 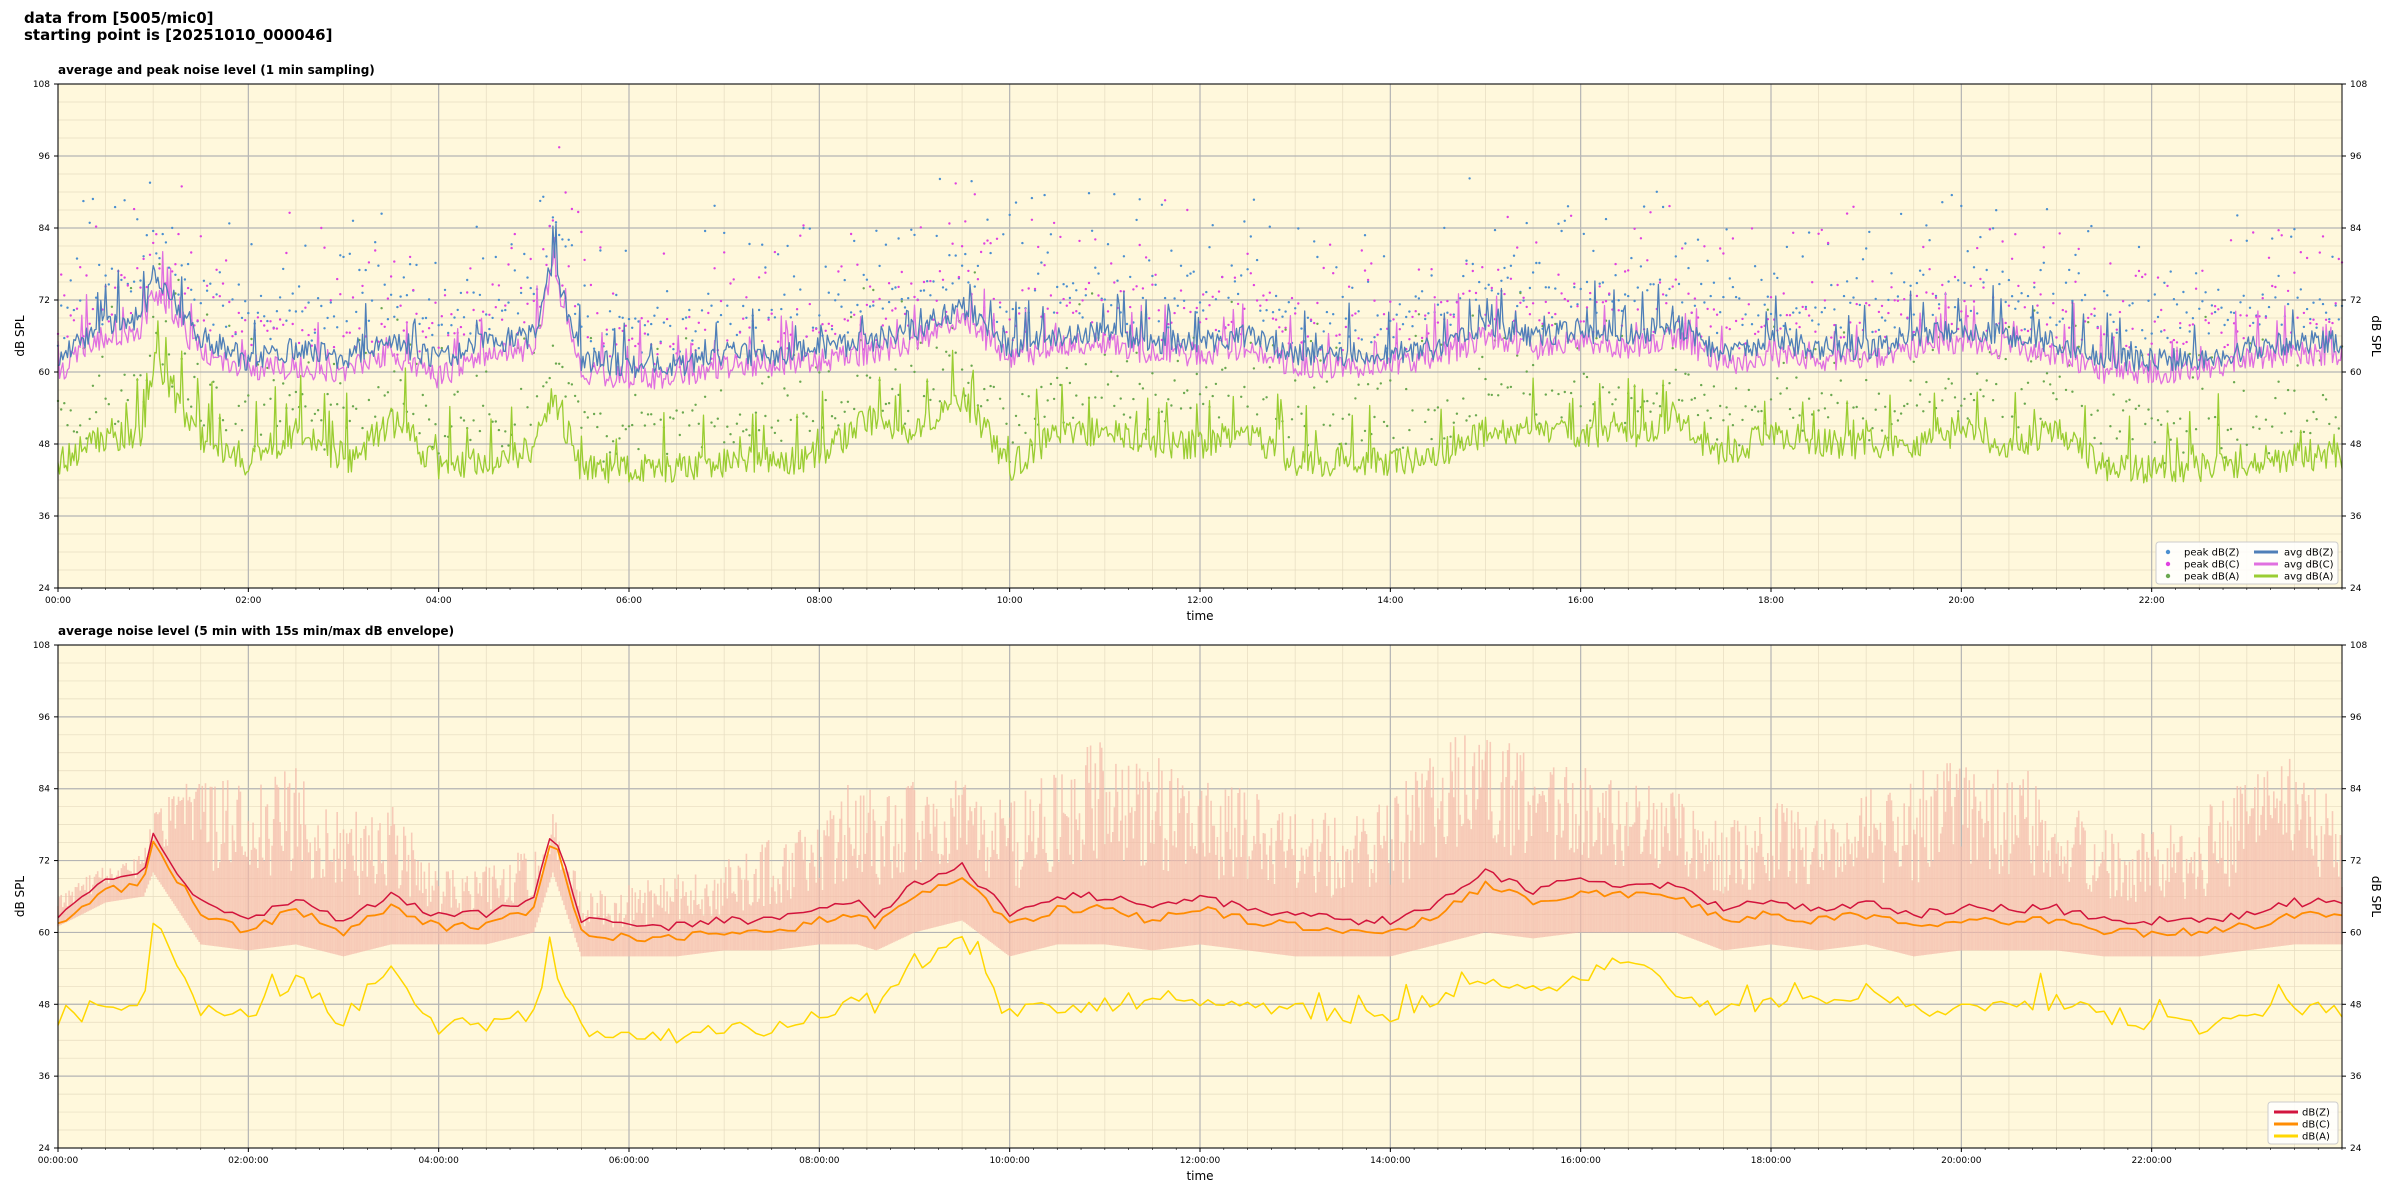 I want to click on x-tick-label: 08:00, so click(x=819, y=601).